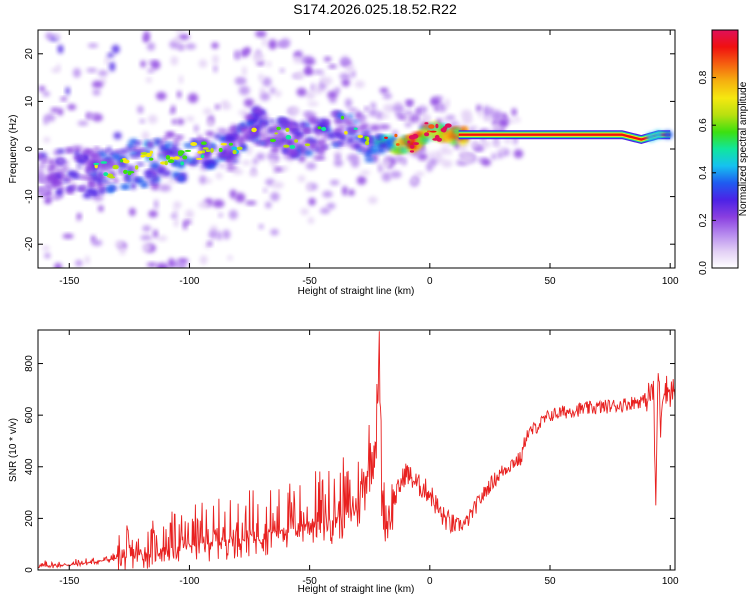 This screenshot has height=600, width=750. I want to click on y-tick-label: 10, so click(29, 101).